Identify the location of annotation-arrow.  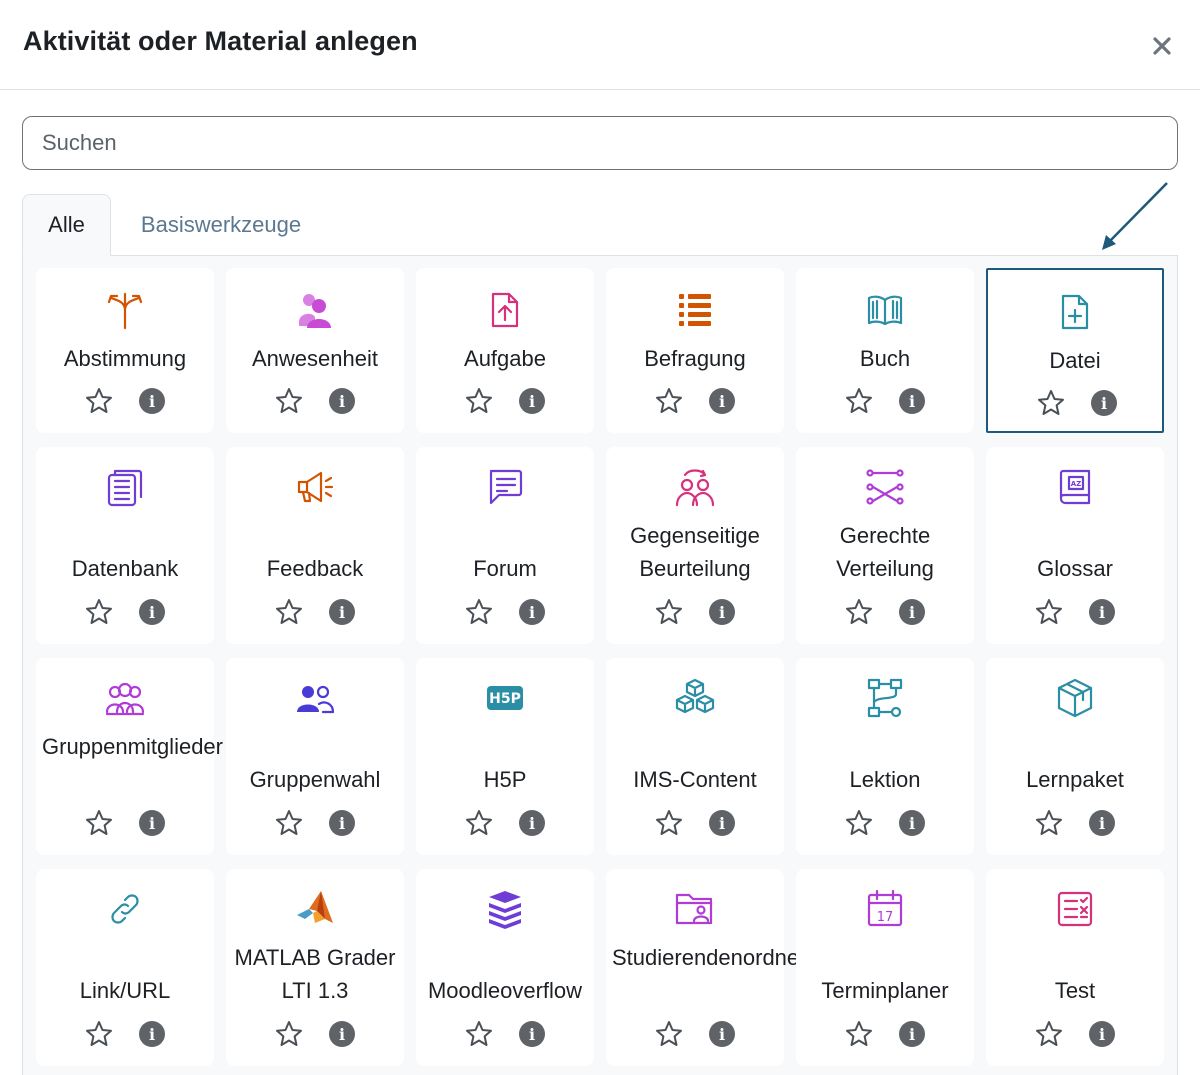
(1135, 216).